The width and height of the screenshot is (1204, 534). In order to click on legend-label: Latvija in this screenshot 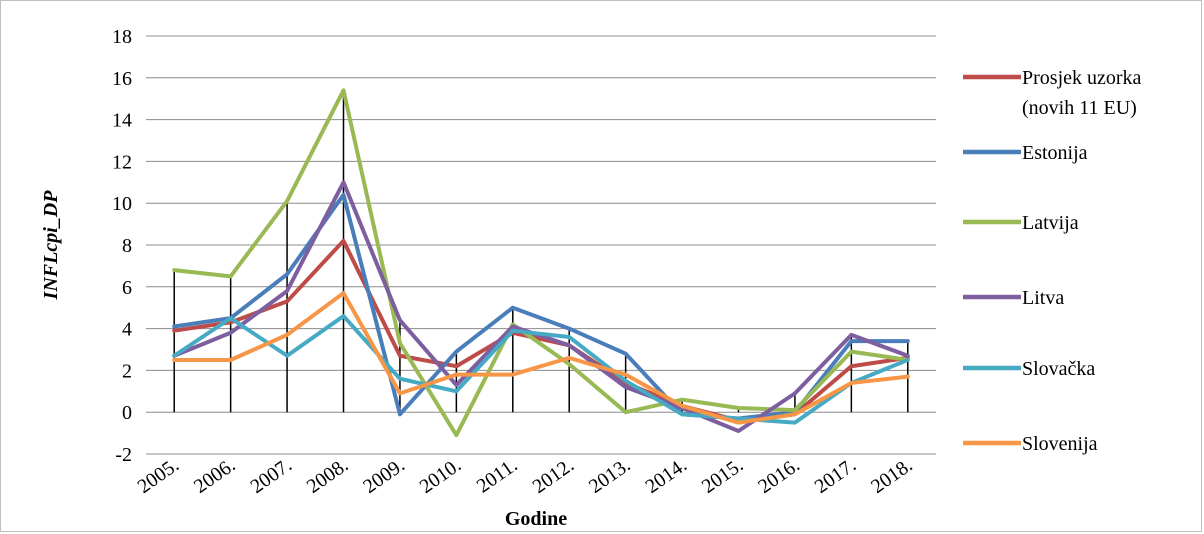, I will do `click(1050, 223)`.